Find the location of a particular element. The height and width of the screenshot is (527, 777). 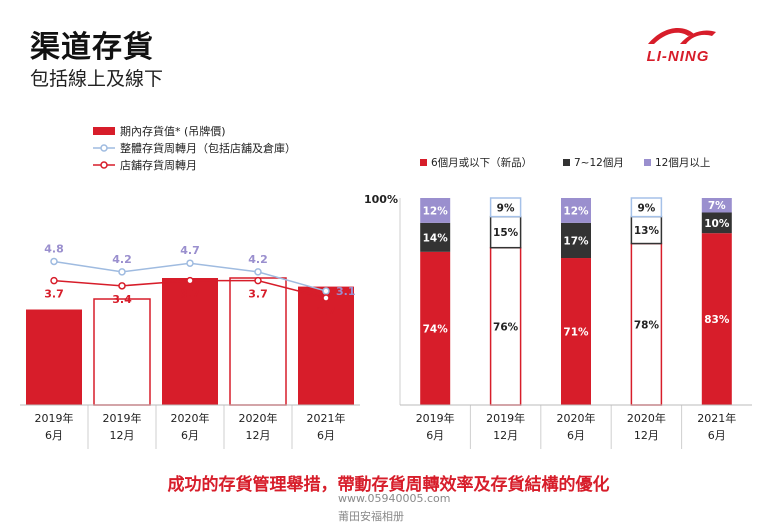

logo-swoosh-icon is located at coordinates (682, 36).